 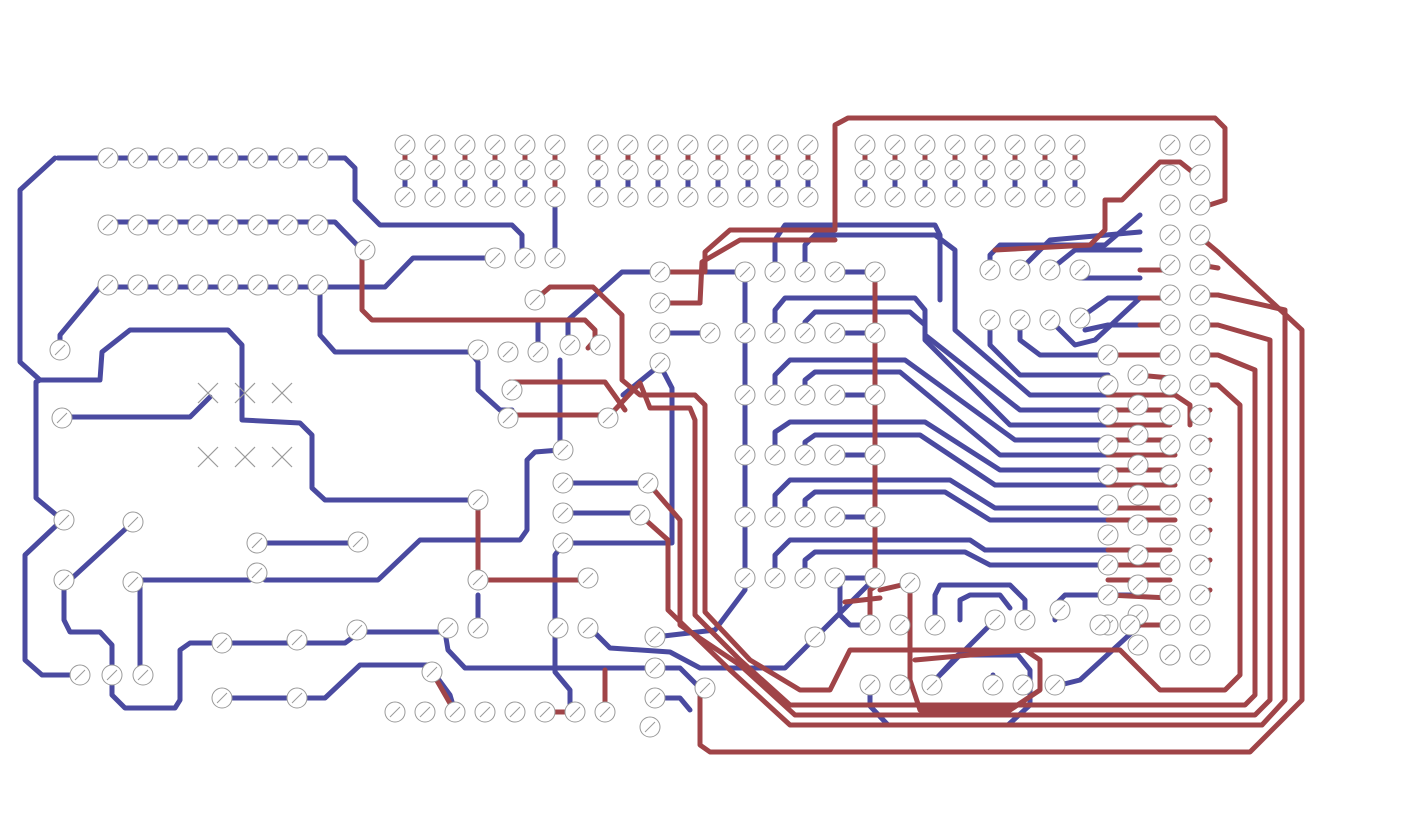 I want to click on top-trace, so click(x=862, y=600).